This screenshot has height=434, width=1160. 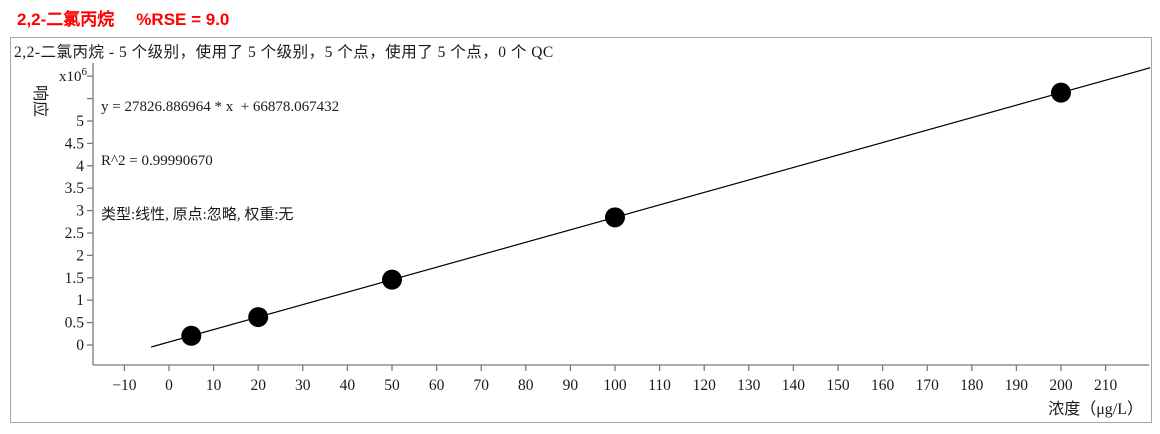 What do you see at coordinates (80, 166) in the screenshot?
I see `y-tick-label: 4` at bounding box center [80, 166].